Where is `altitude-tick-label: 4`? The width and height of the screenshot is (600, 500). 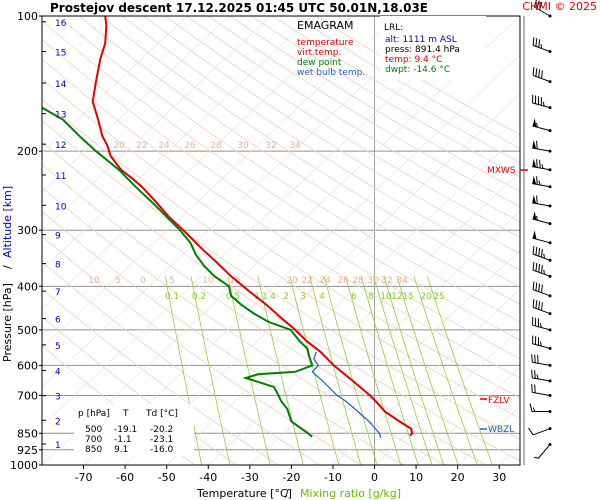
altitude-tick-label: 4 is located at coordinates (58, 373).